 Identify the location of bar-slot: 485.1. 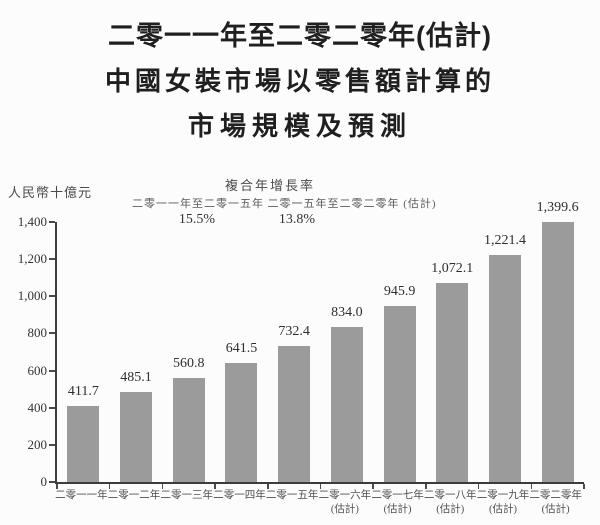
(136, 352).